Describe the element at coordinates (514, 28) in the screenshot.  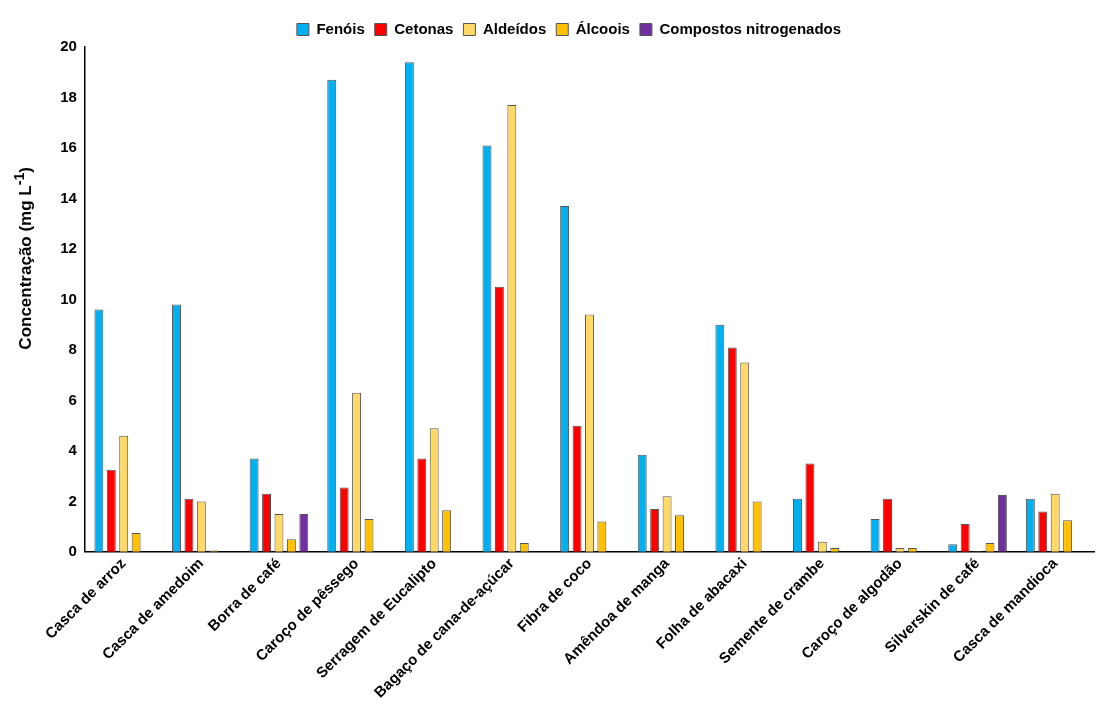
I see `legend-label: Aldeídos` at that location.